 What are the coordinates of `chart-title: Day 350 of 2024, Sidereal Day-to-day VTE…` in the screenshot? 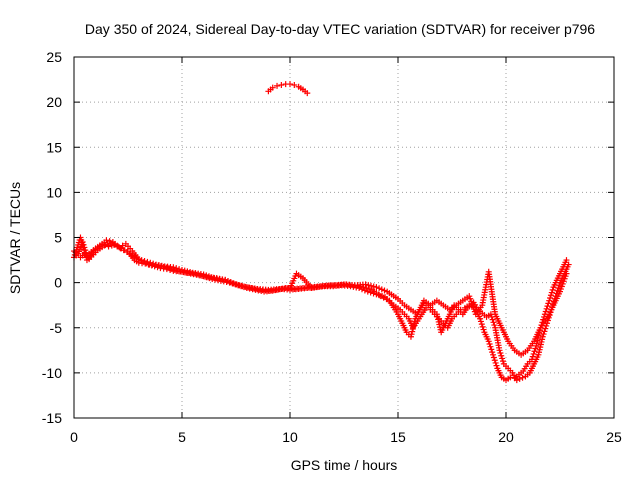 It's located at (340, 29).